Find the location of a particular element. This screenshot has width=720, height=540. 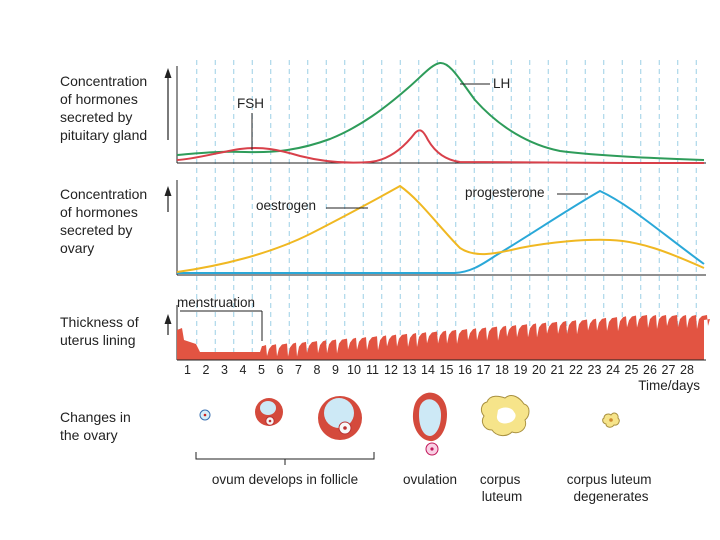

label-line: the ovary is located at coordinates (89, 435).